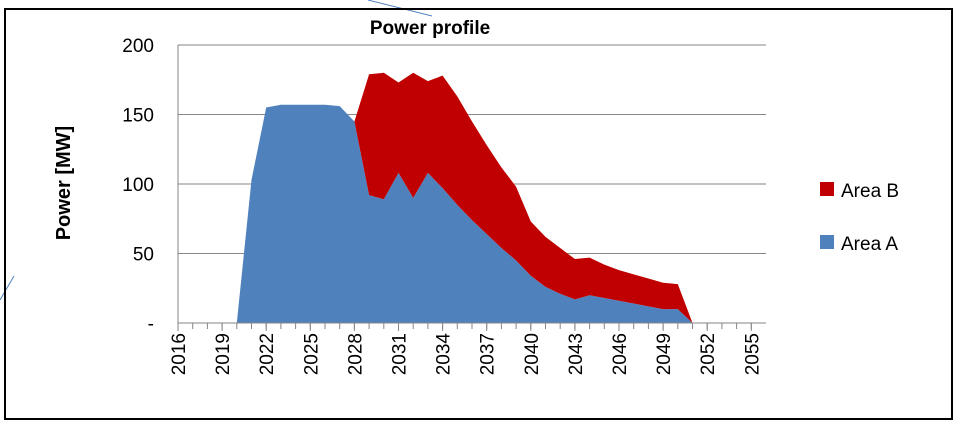  What do you see at coordinates (870, 191) in the screenshot?
I see `legend-label: Area B` at bounding box center [870, 191].